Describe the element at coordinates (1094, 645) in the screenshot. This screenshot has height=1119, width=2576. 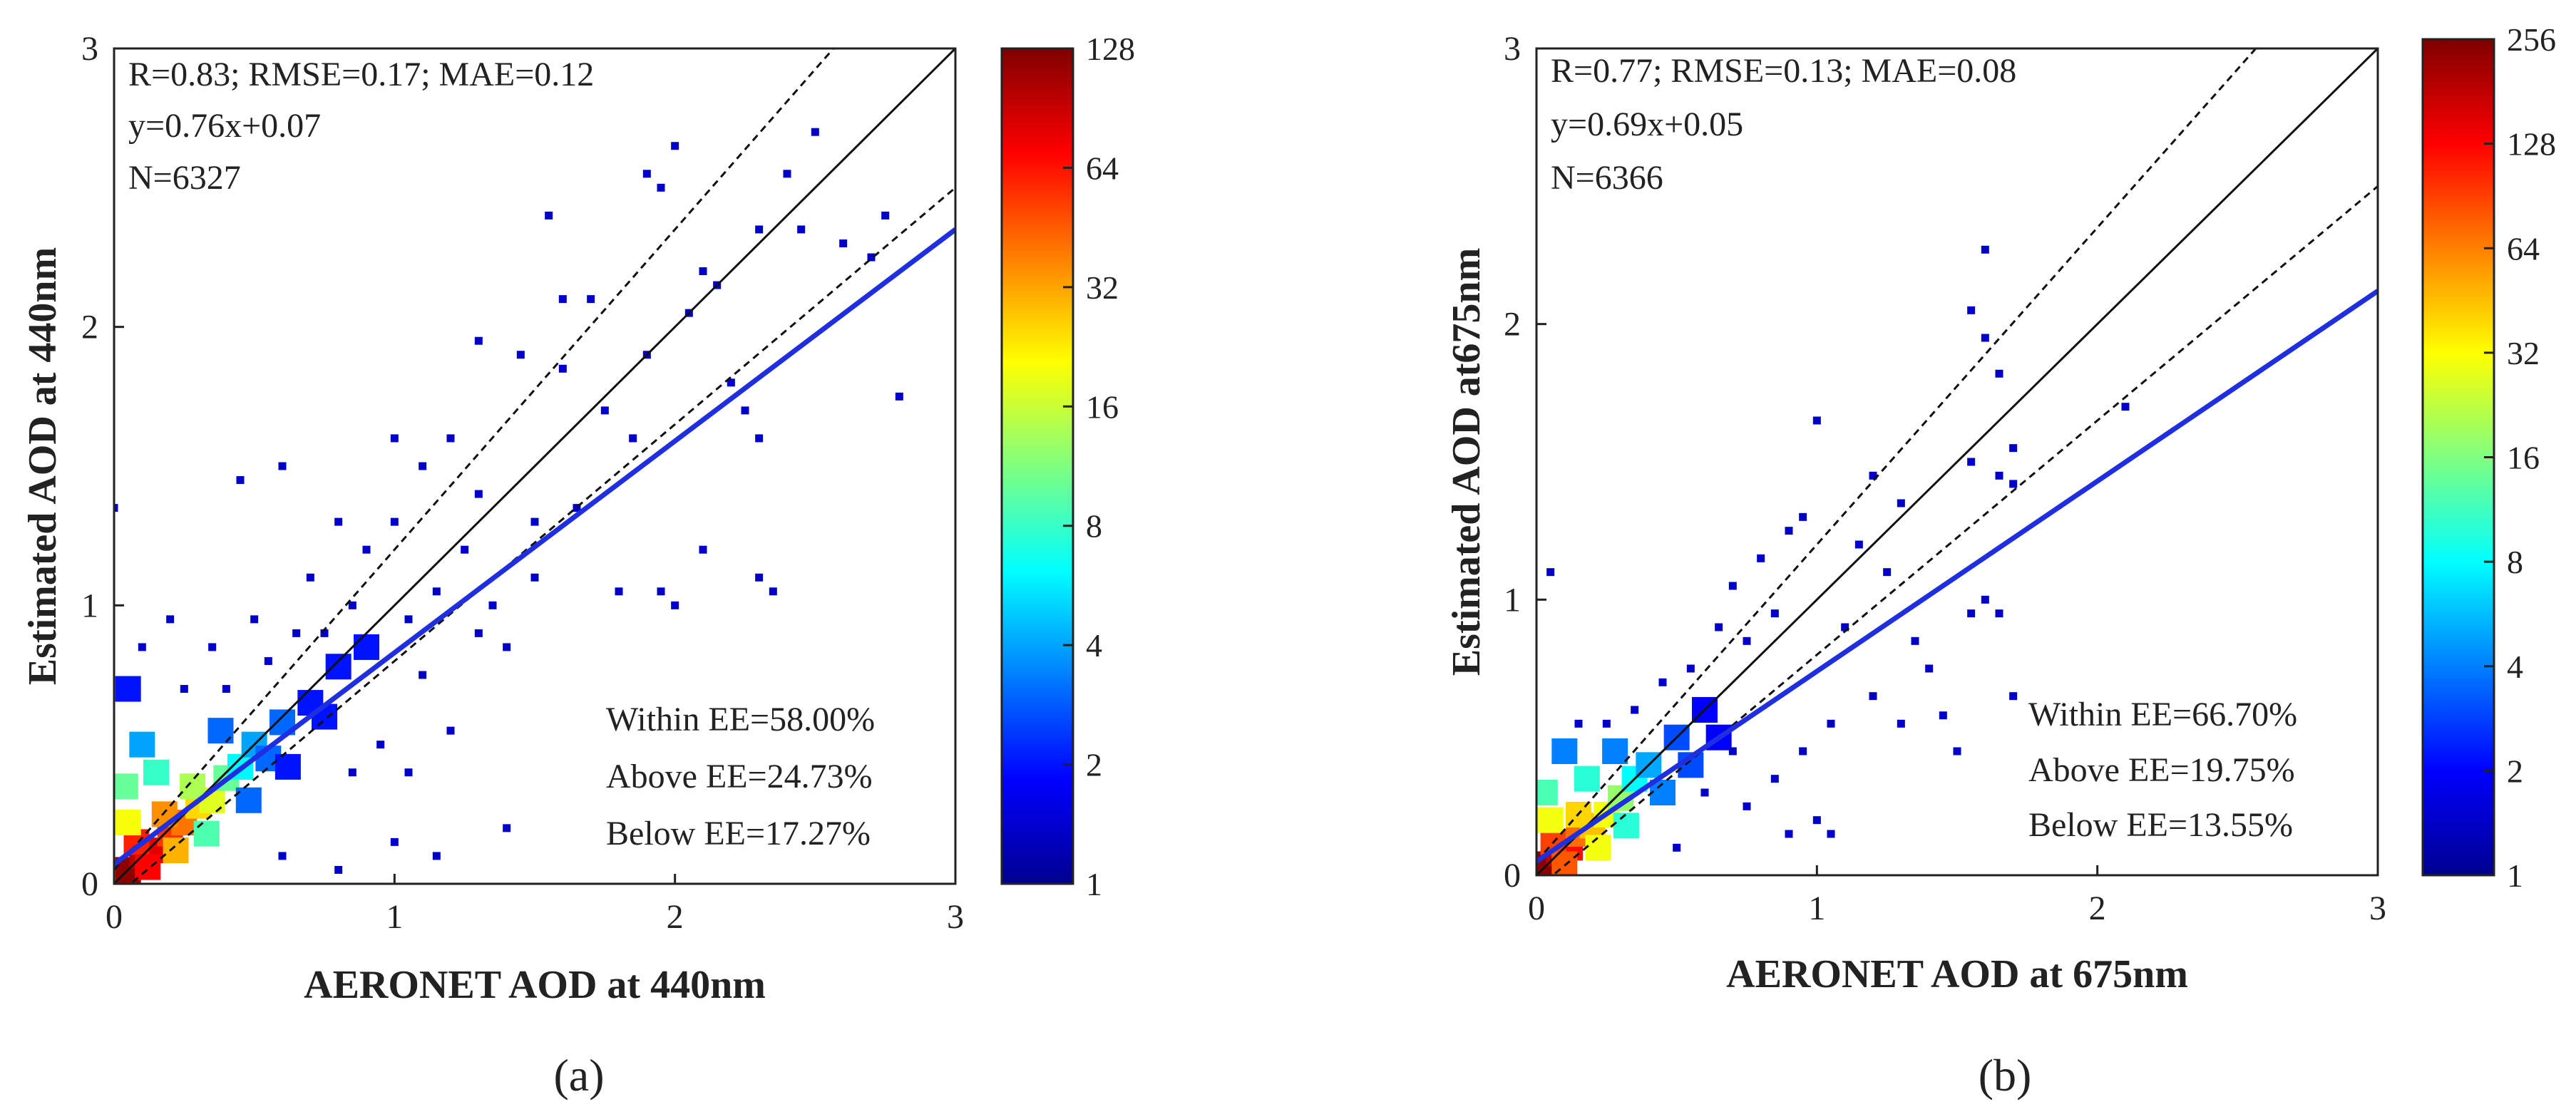
I see `colorbar-tick-label: 4` at that location.